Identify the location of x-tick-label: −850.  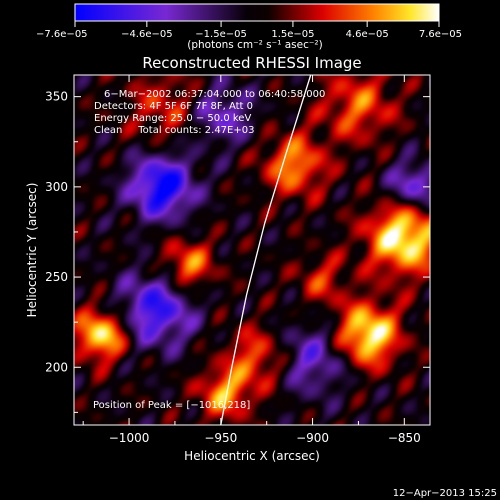
(404, 438).